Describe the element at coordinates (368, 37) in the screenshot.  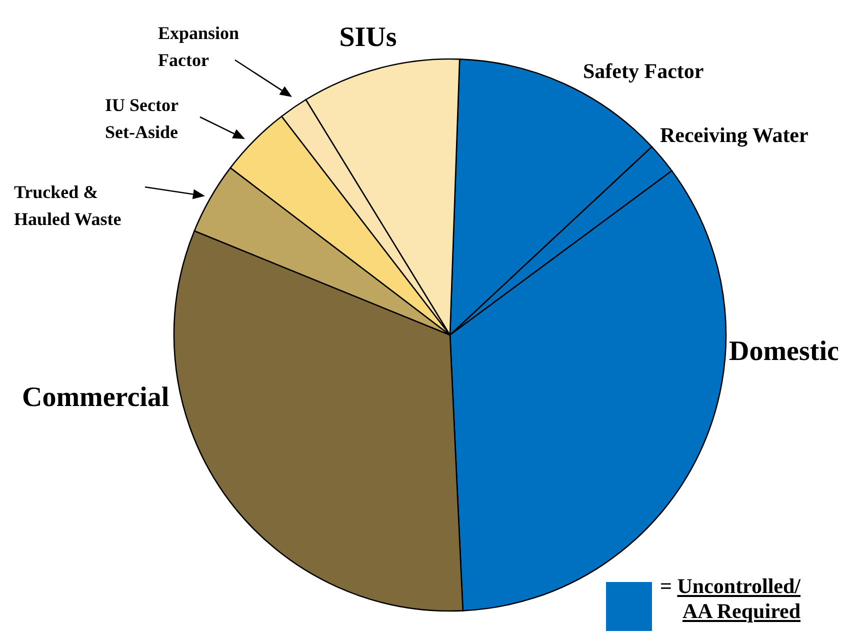
I see `slice-label: SIUs` at that location.